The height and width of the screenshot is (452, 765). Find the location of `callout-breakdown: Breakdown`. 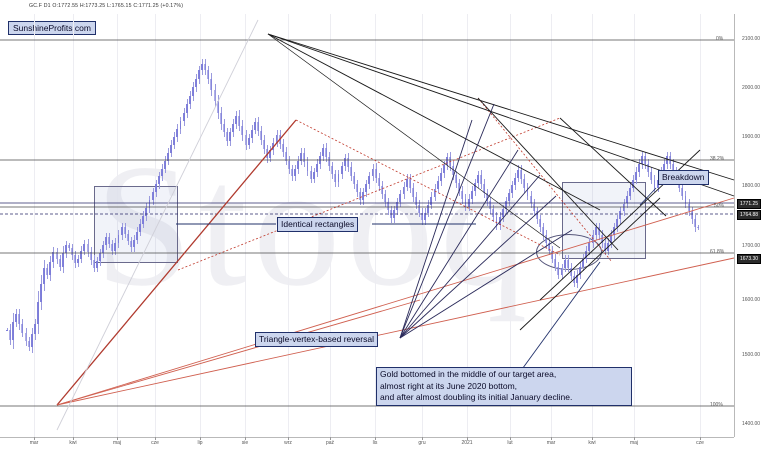

callout-breakdown: Breakdown is located at coordinates (683, 177).